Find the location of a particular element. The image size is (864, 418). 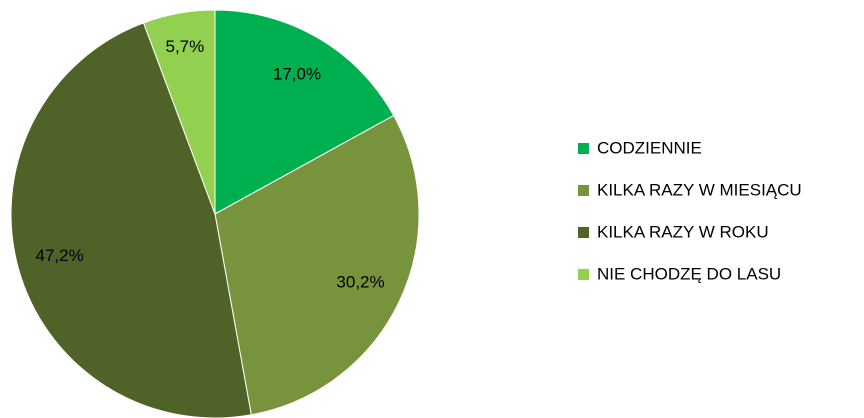

data-label: 30,2% is located at coordinates (360, 282).